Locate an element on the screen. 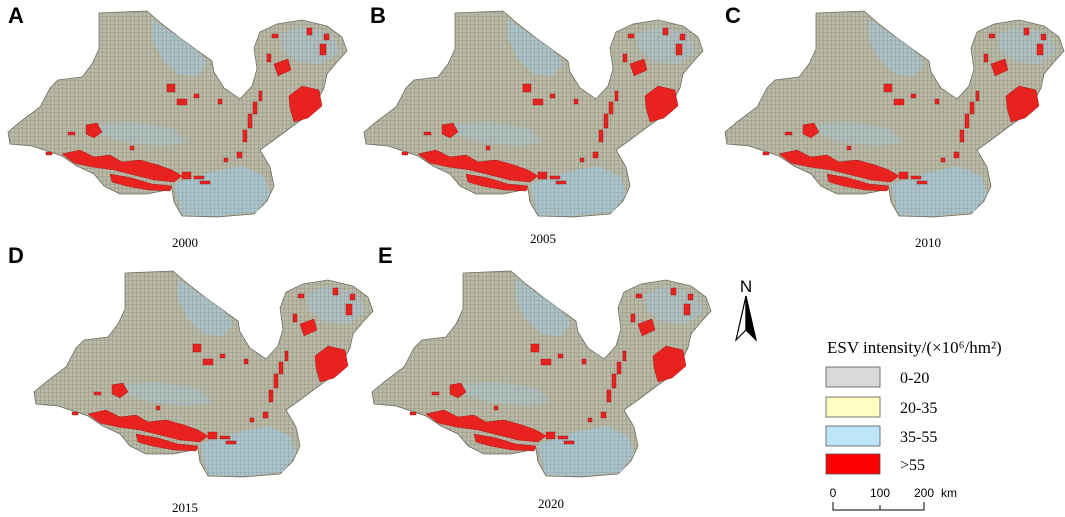 This screenshot has width=1065, height=517. north-arrow-icon is located at coordinates (740, 318).